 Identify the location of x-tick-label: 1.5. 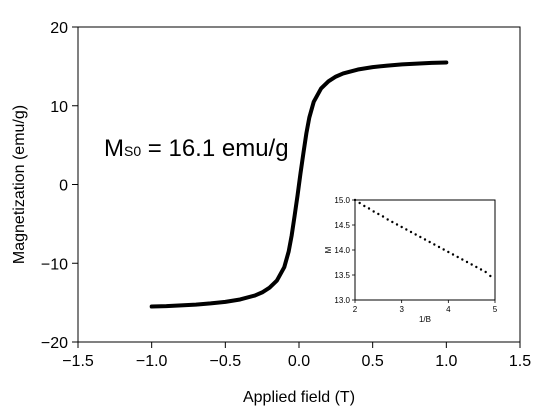
(520, 361).